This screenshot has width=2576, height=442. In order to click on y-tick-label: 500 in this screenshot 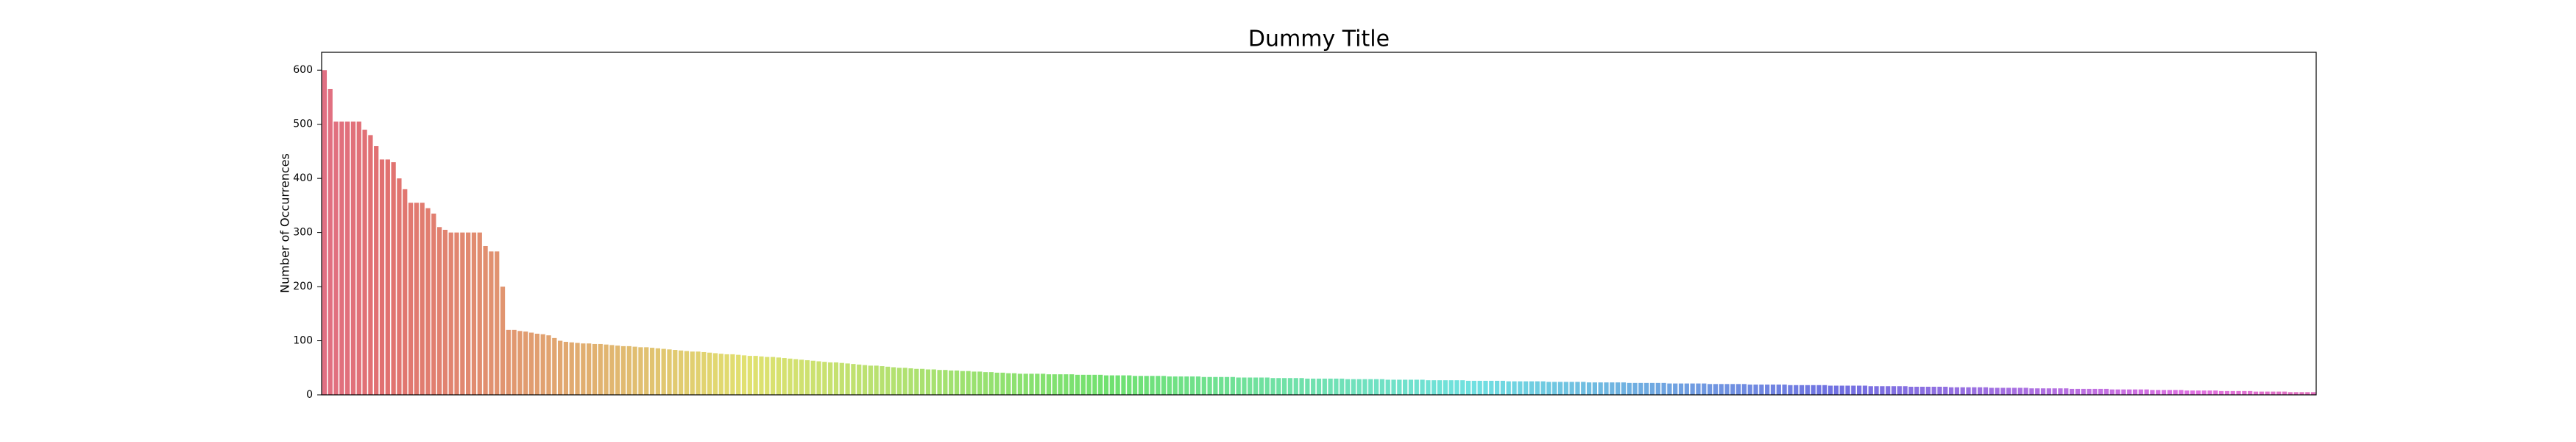, I will do `click(303, 125)`.